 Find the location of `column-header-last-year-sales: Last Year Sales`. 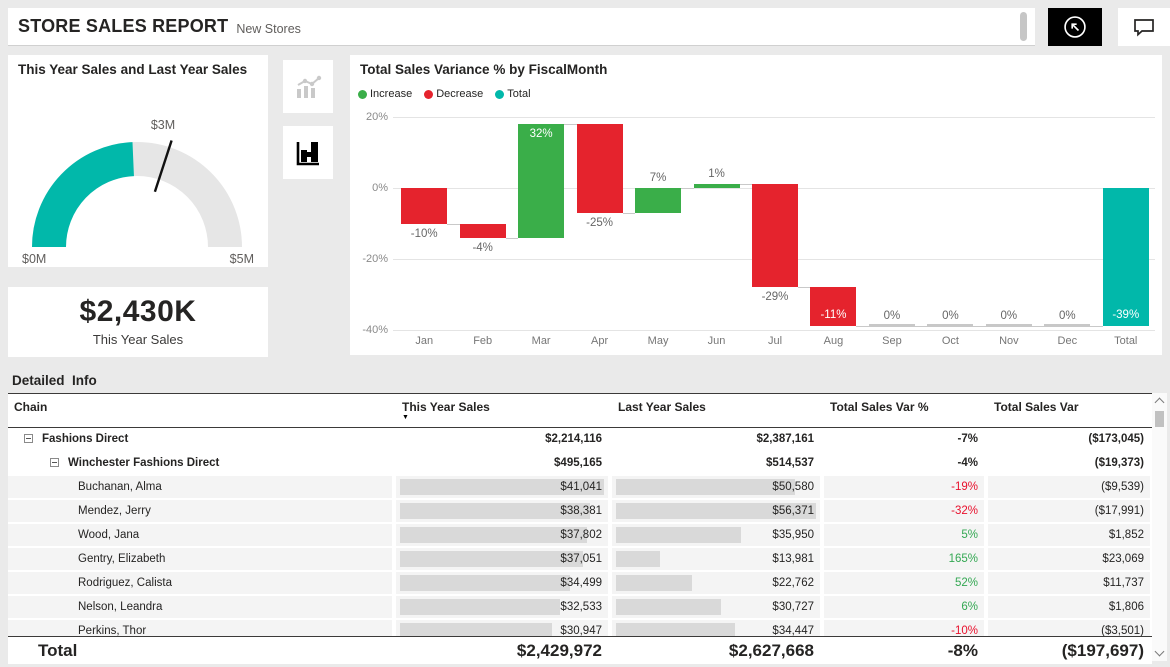

column-header-last-year-sales: Last Year Sales is located at coordinates (716, 410).